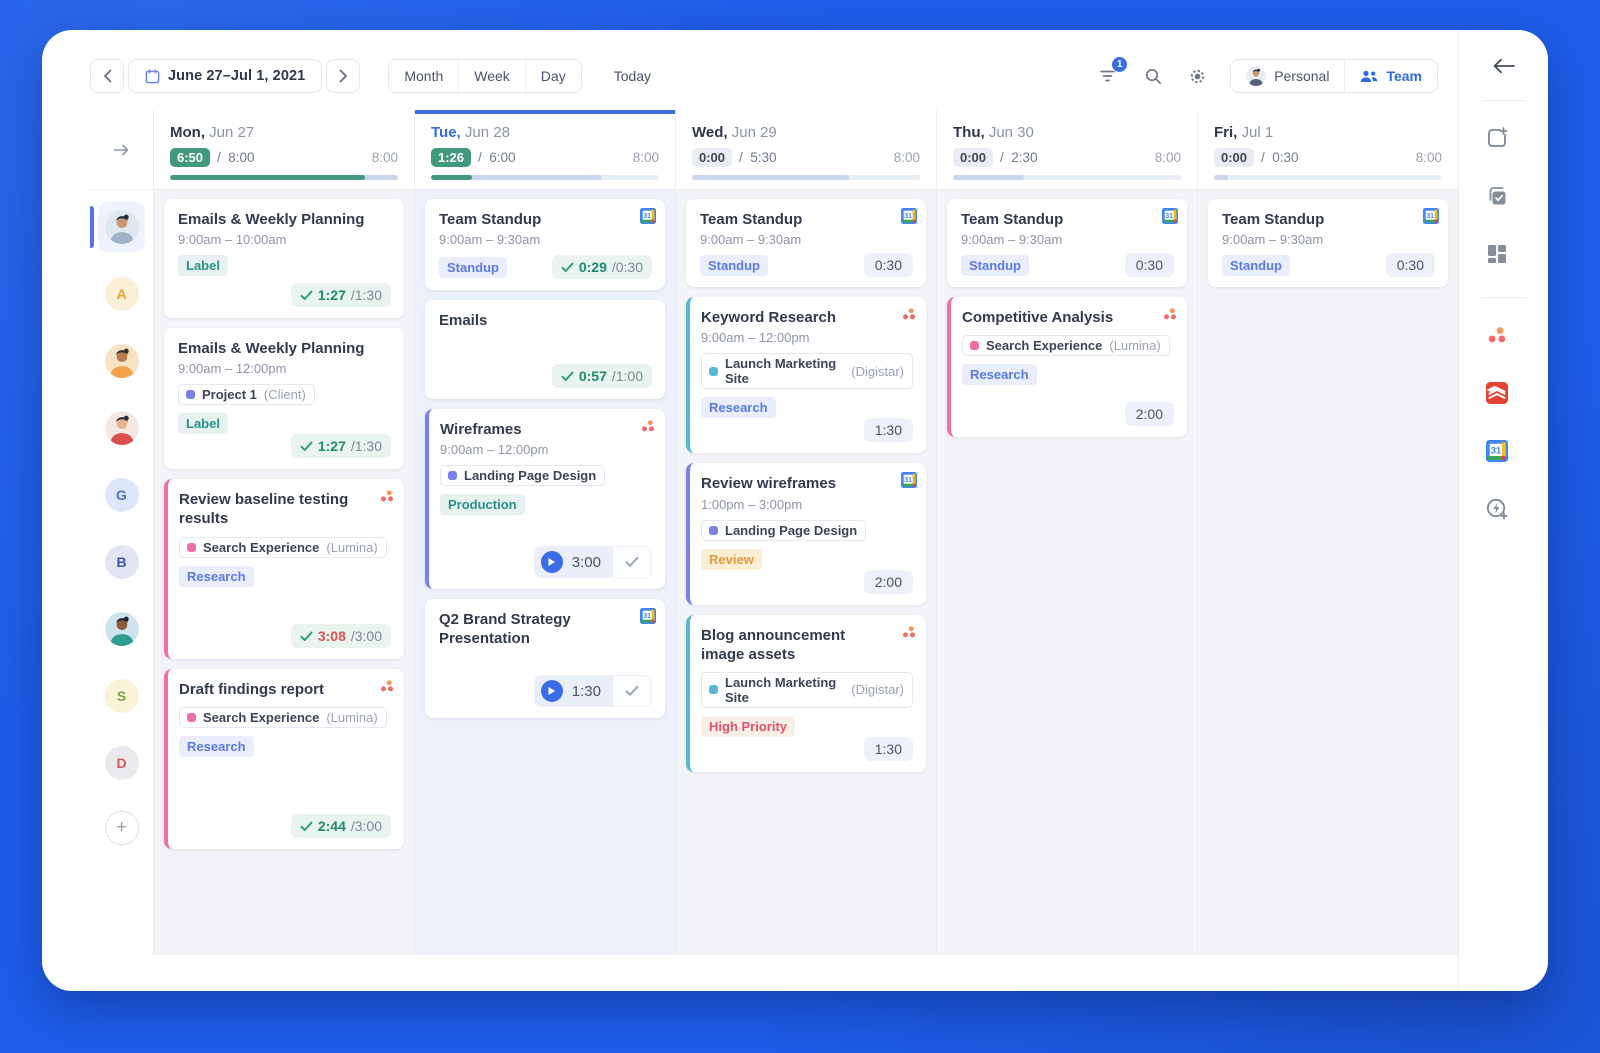 The image size is (1600, 1053). I want to click on capacity-time: 8:00, so click(384, 157).